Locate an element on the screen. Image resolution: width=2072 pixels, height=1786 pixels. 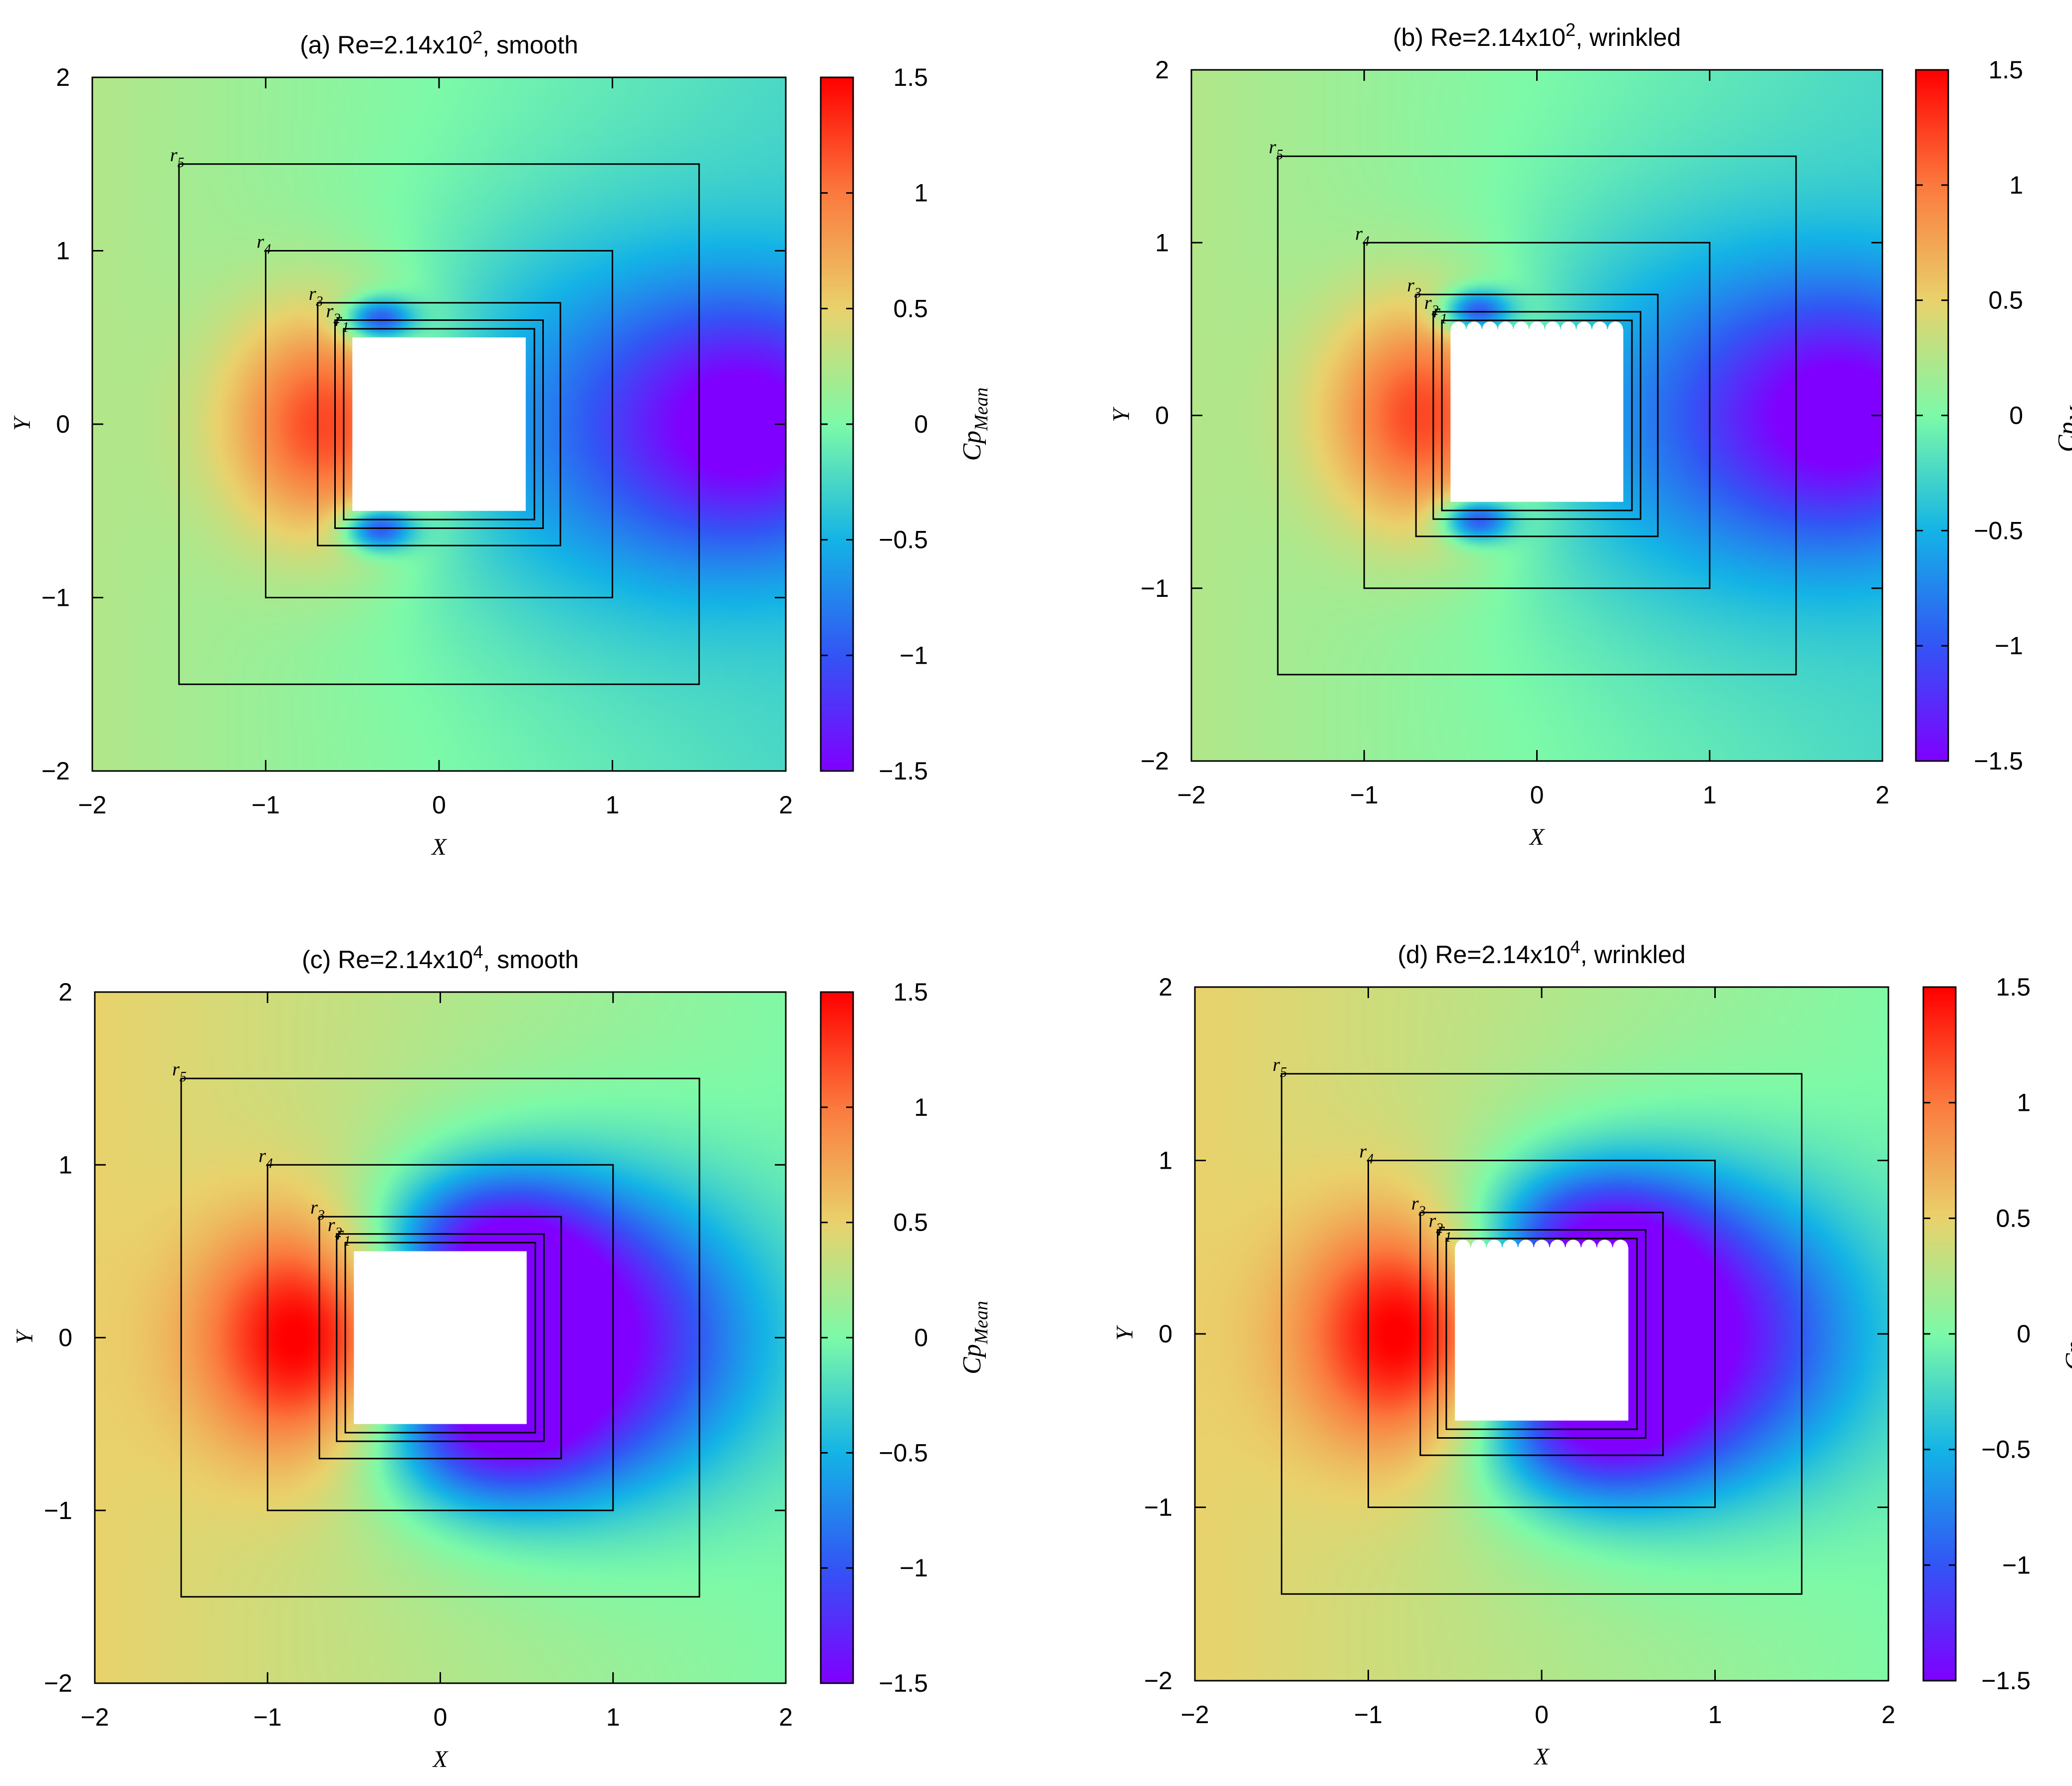
colorbar-tick-label: −1 is located at coordinates (914, 1568).